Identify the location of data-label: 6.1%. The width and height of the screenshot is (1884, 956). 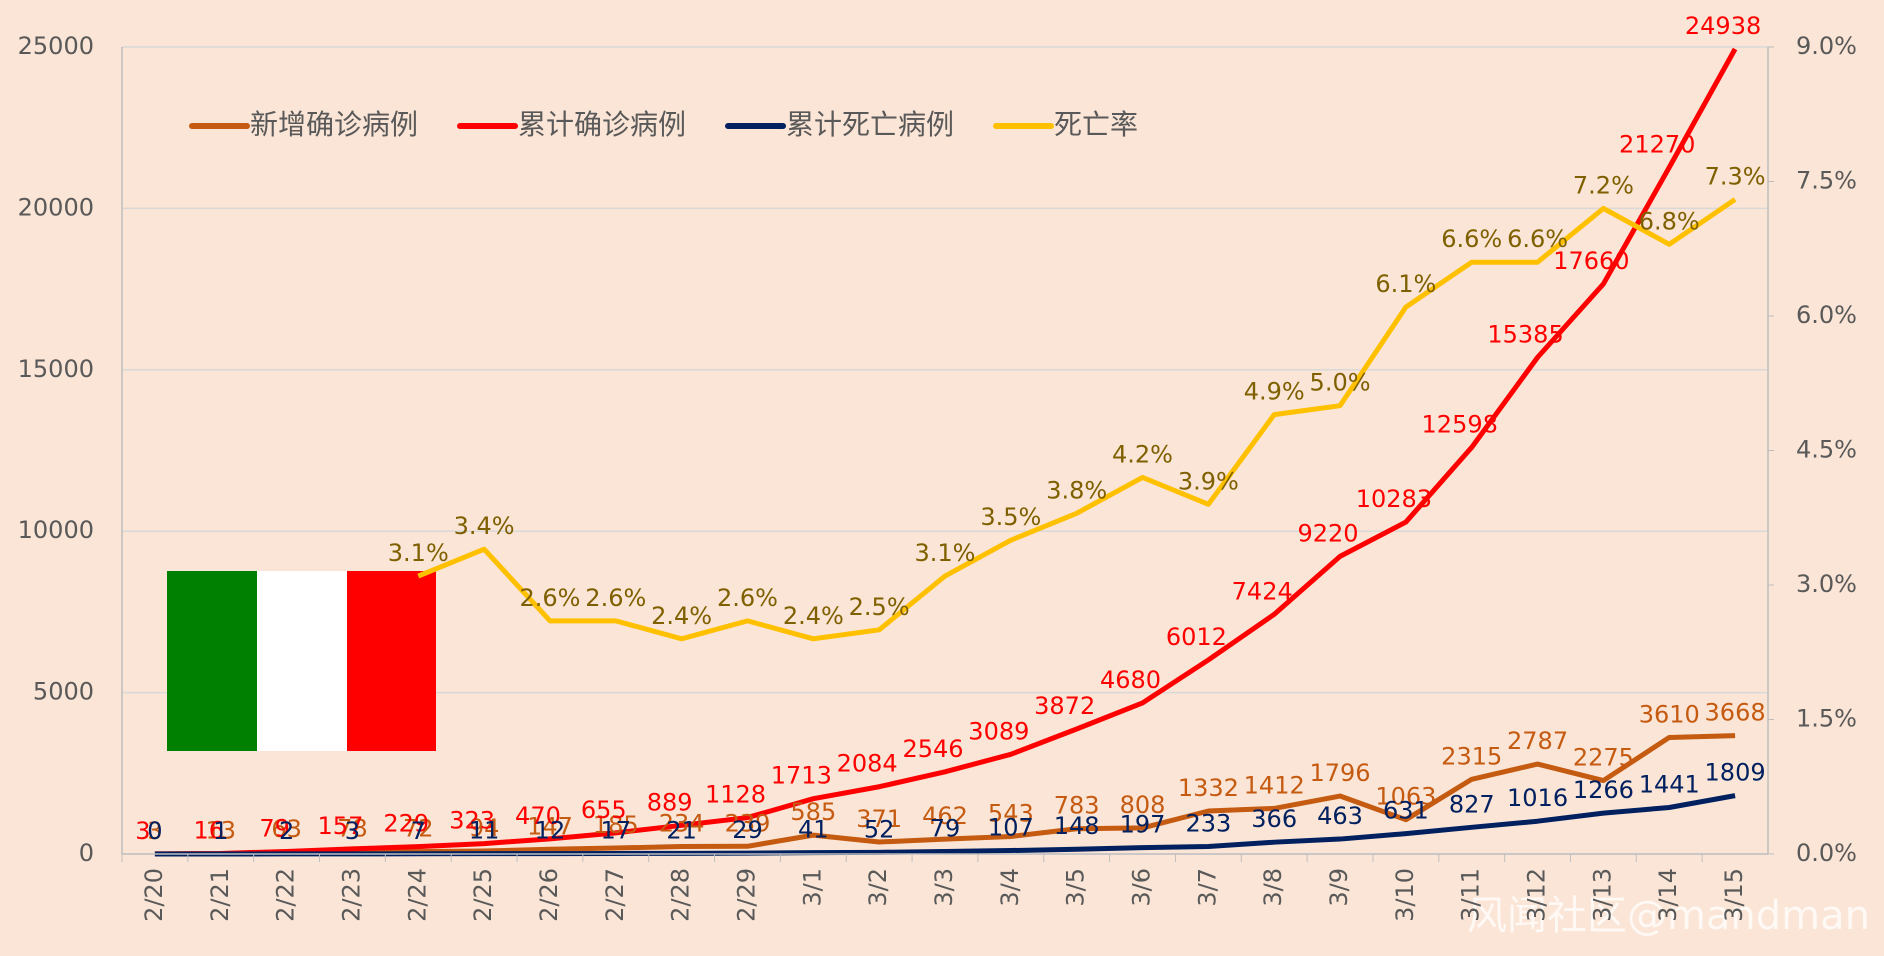
(1405, 284).